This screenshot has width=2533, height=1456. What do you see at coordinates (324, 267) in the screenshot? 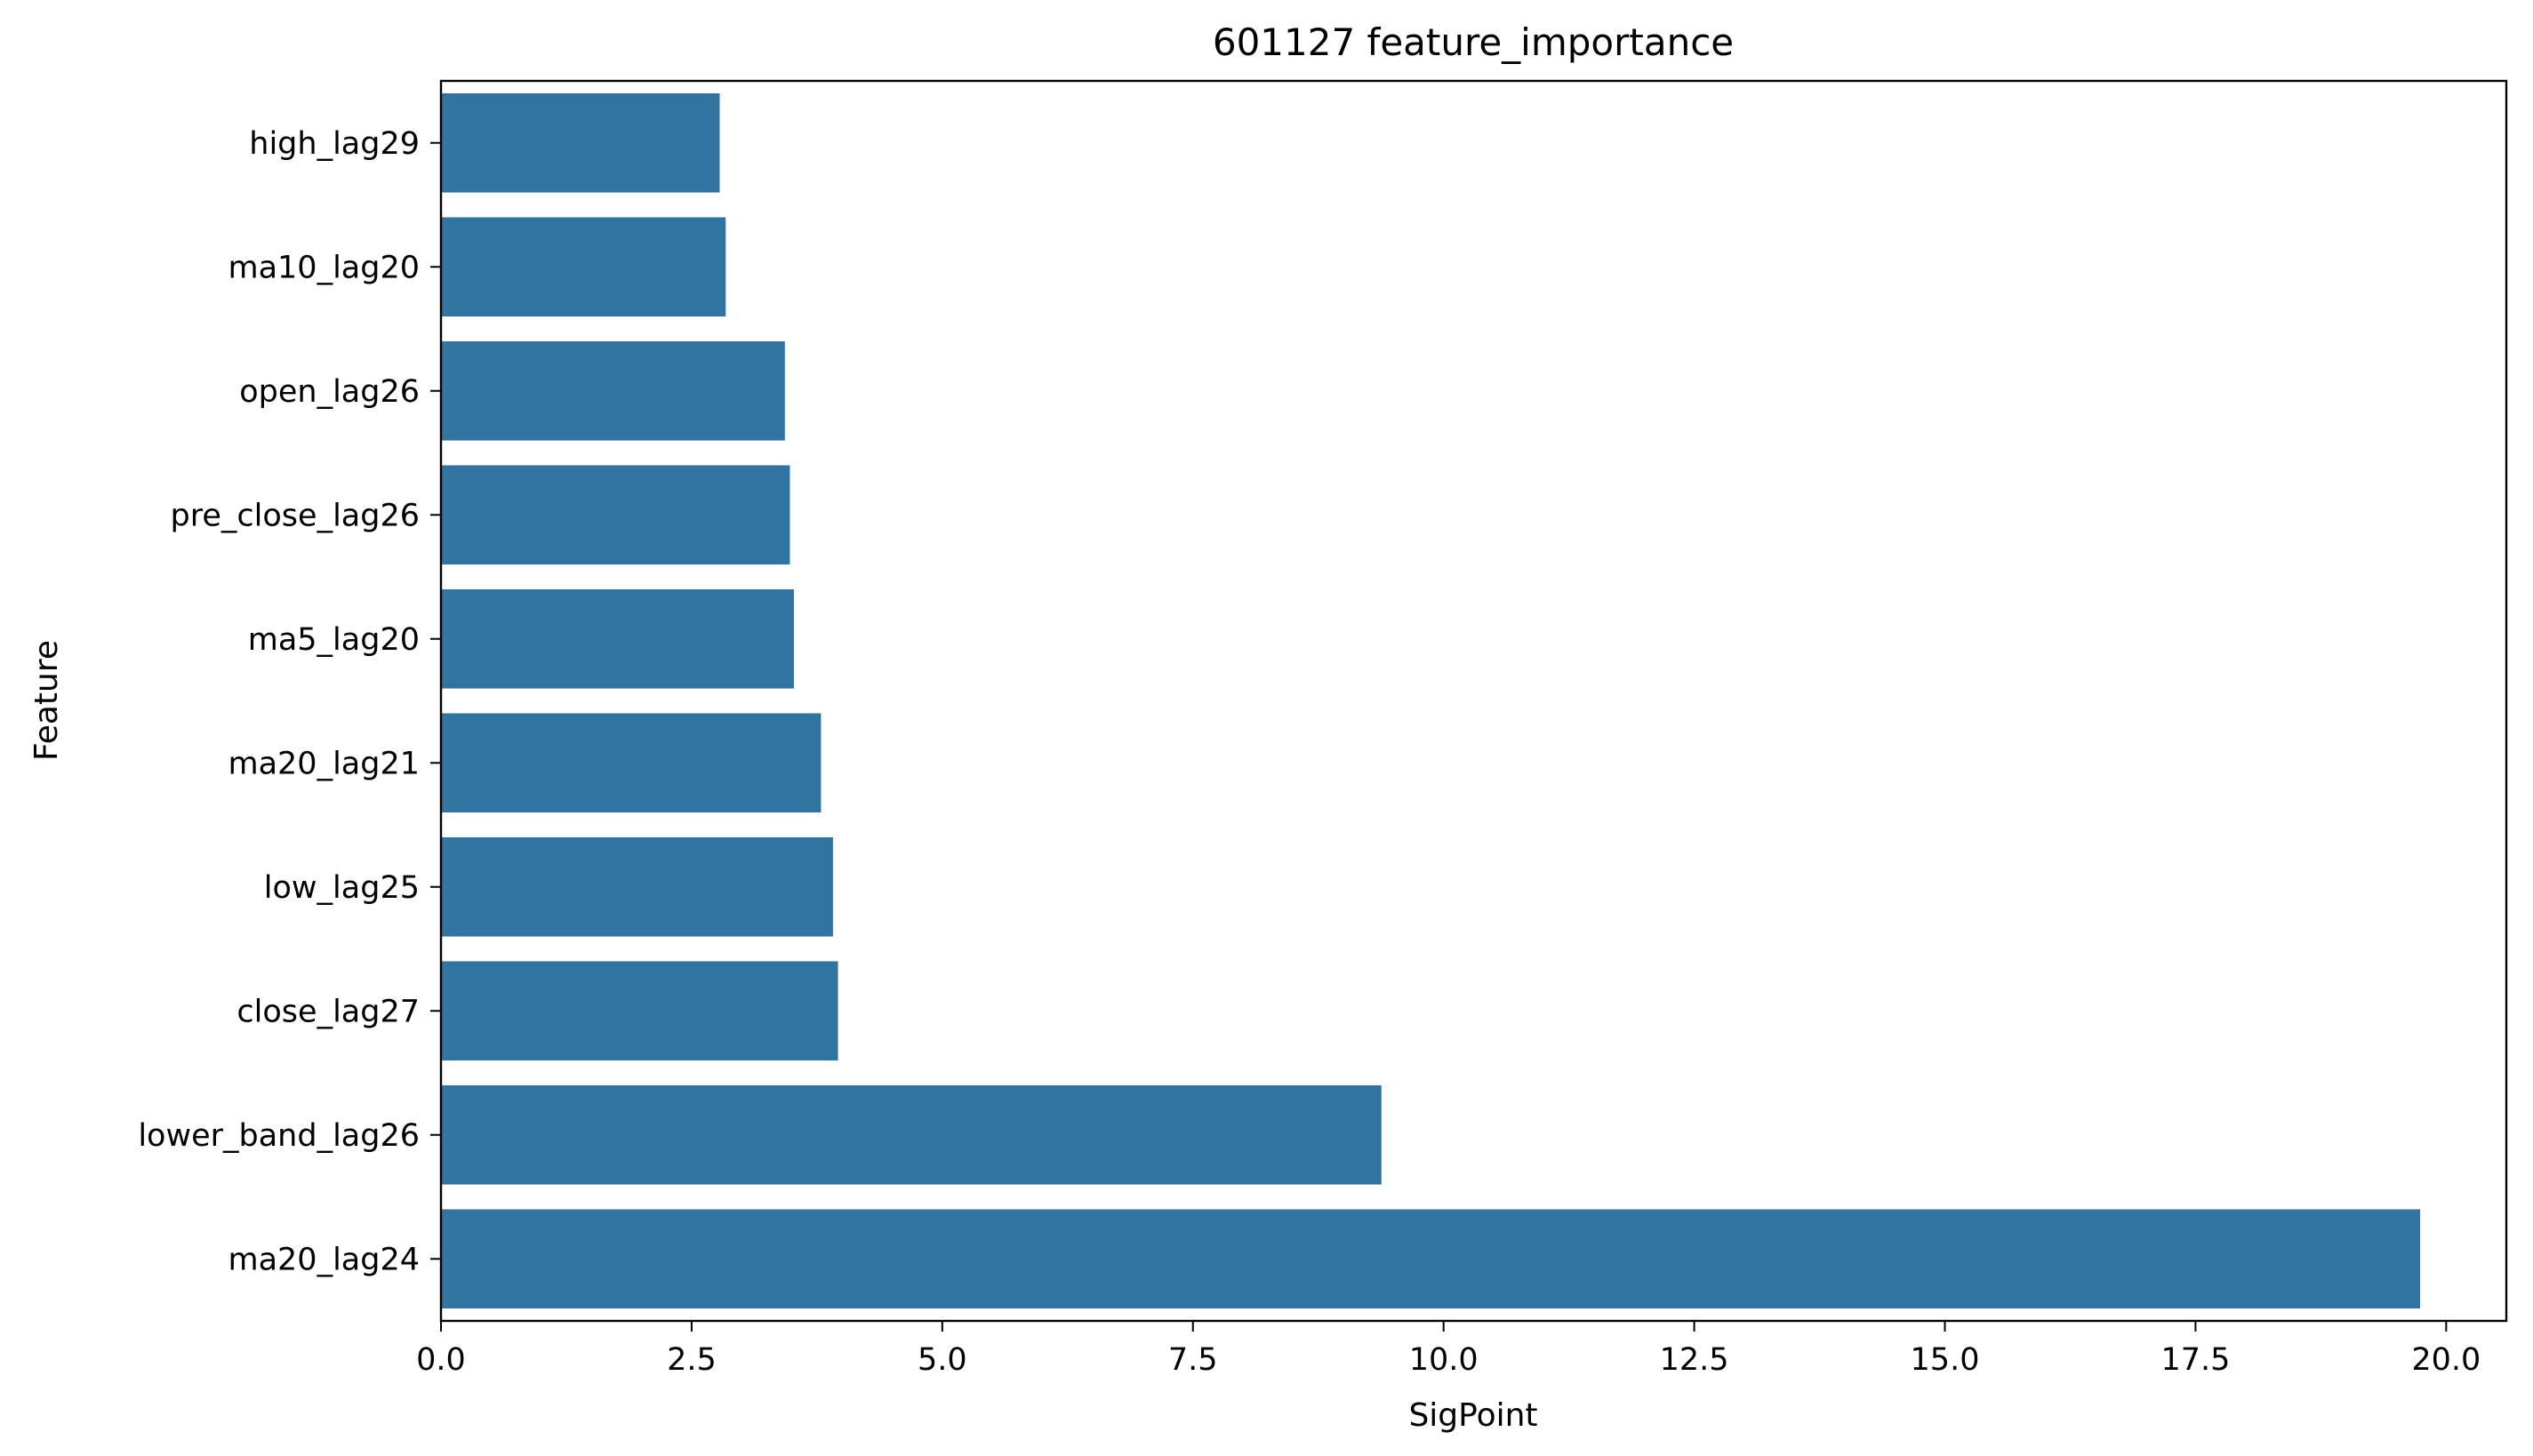
I see `y-tick-label: ma10_lag20` at bounding box center [324, 267].